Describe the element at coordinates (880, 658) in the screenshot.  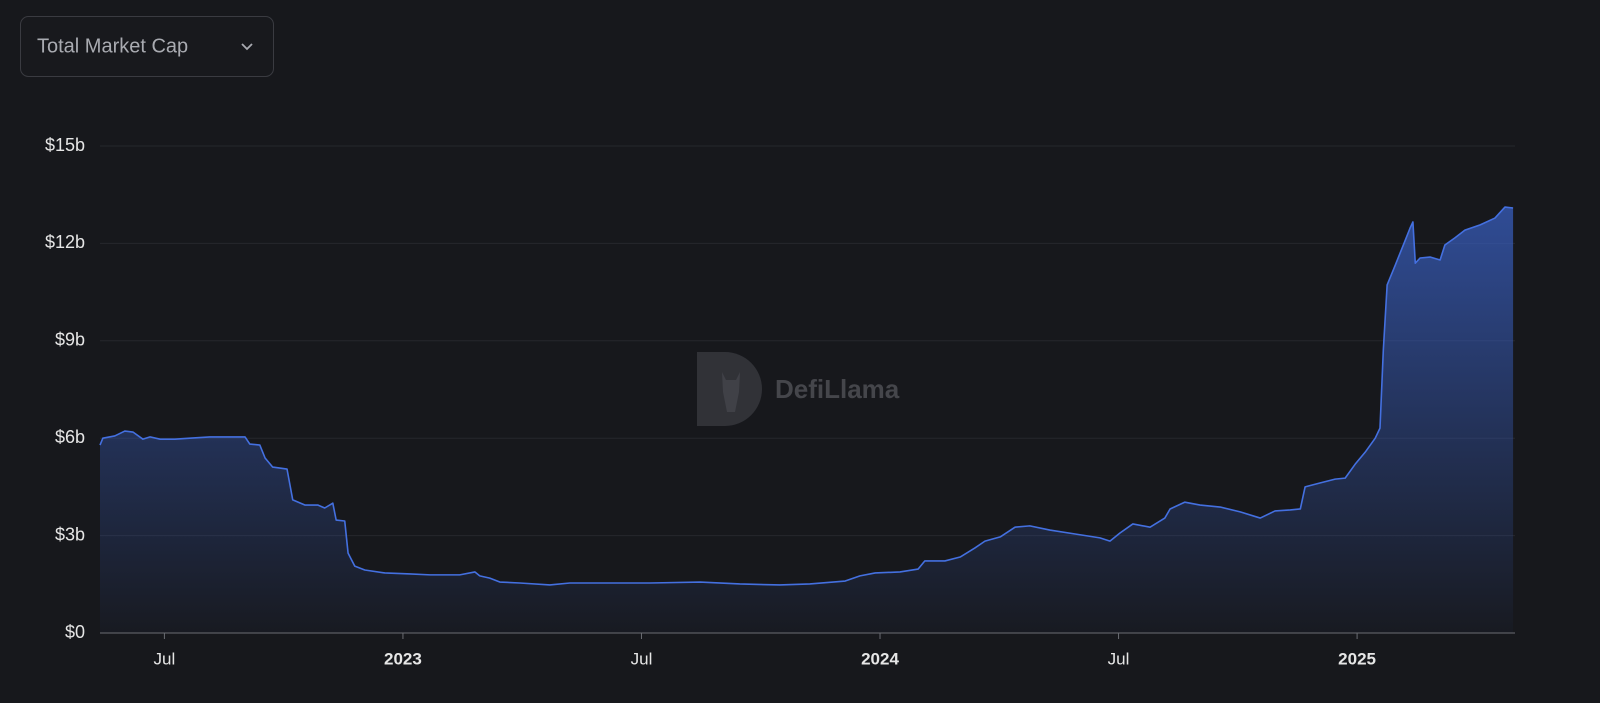
I see `x-tick-label: 2024` at that location.